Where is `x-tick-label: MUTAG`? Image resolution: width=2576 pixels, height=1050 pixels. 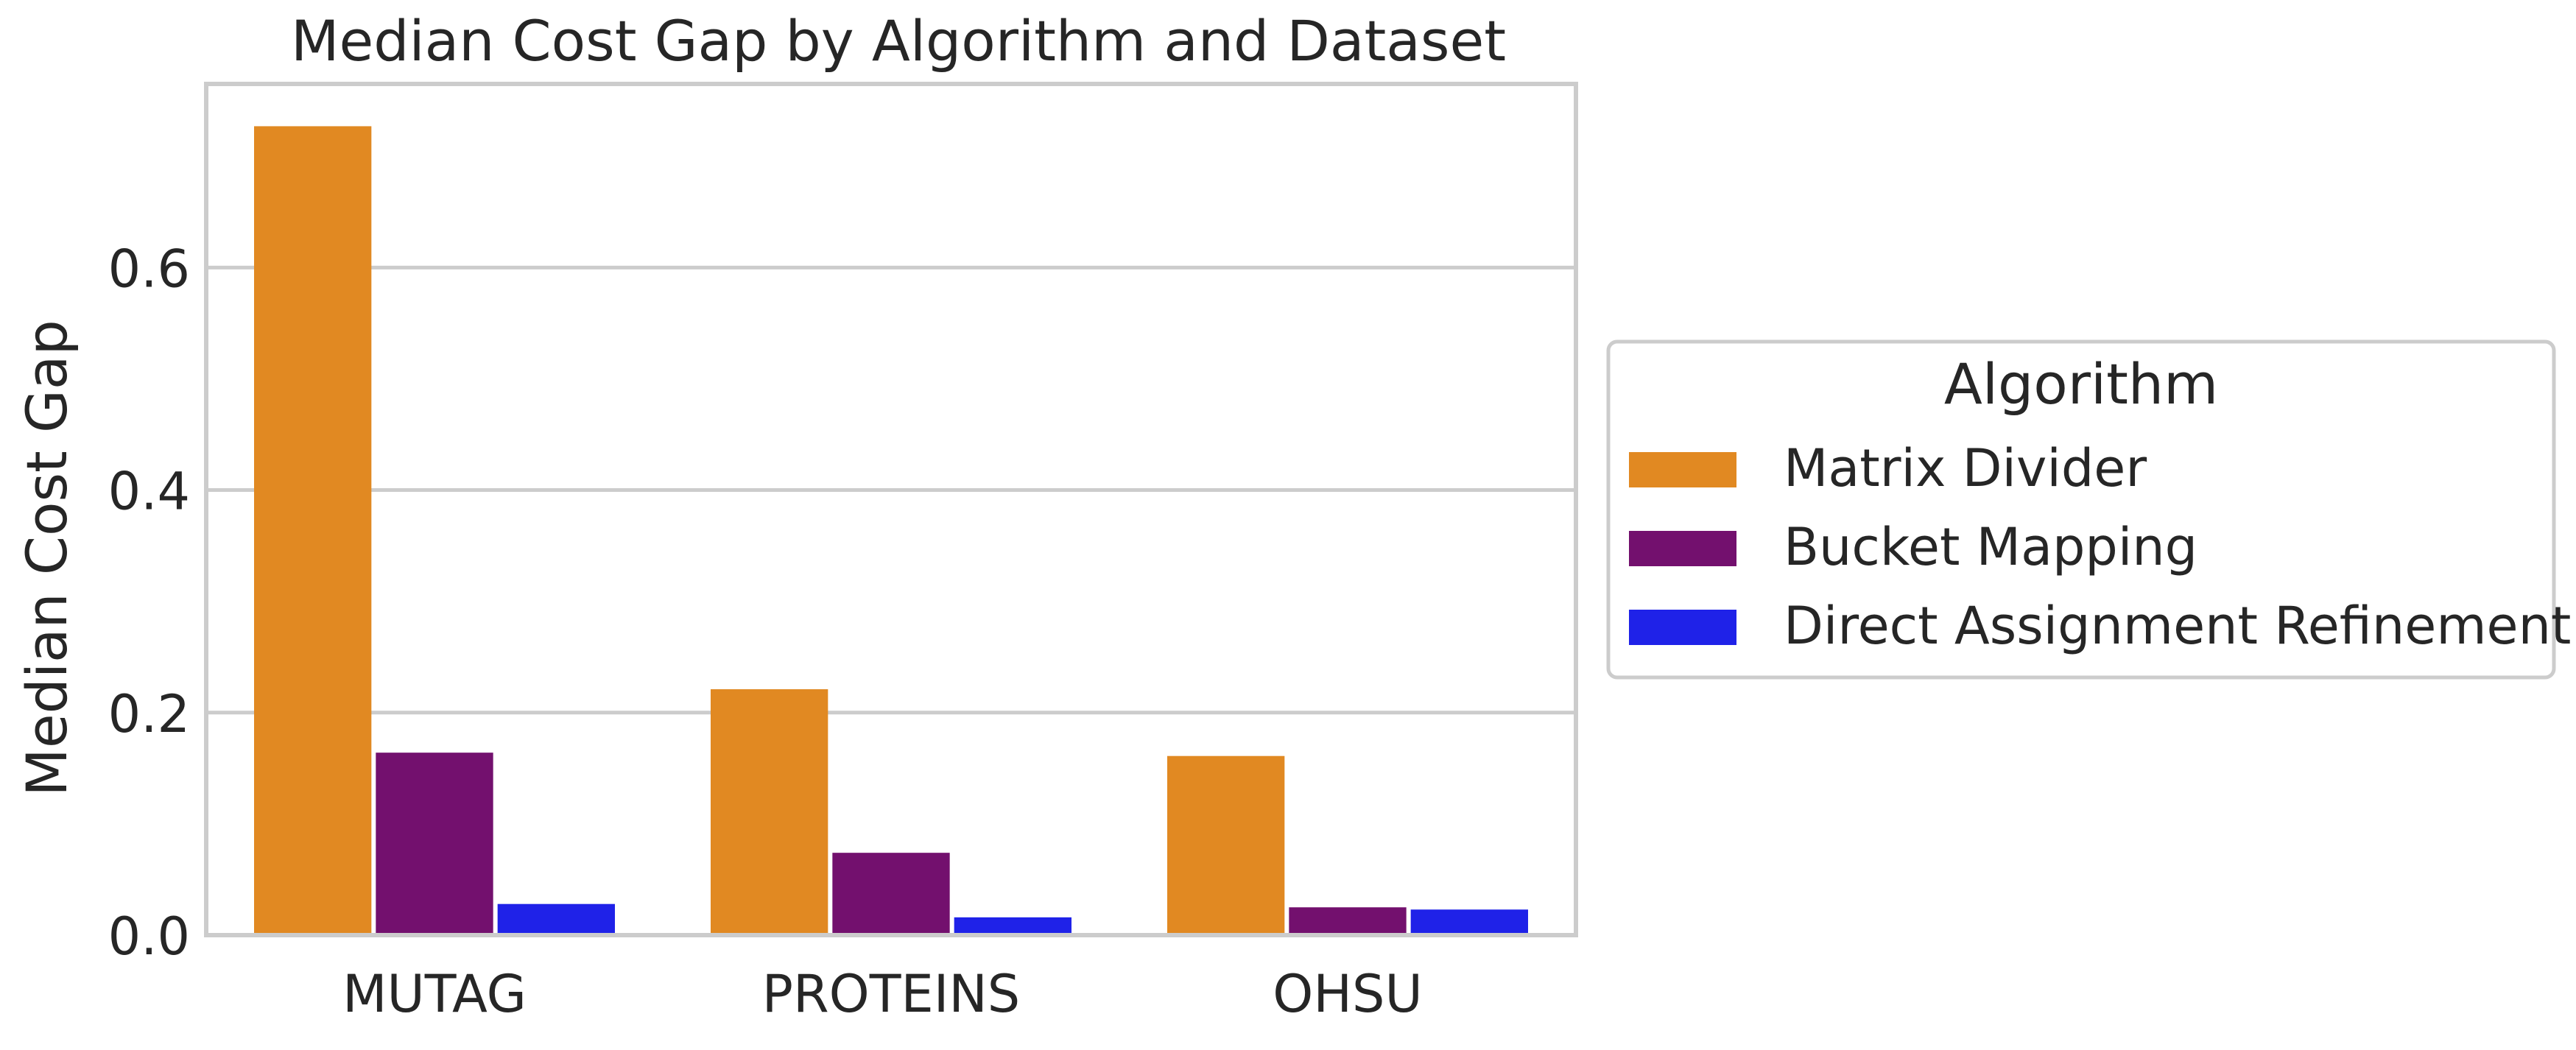
x-tick-label: MUTAG is located at coordinates (434, 994).